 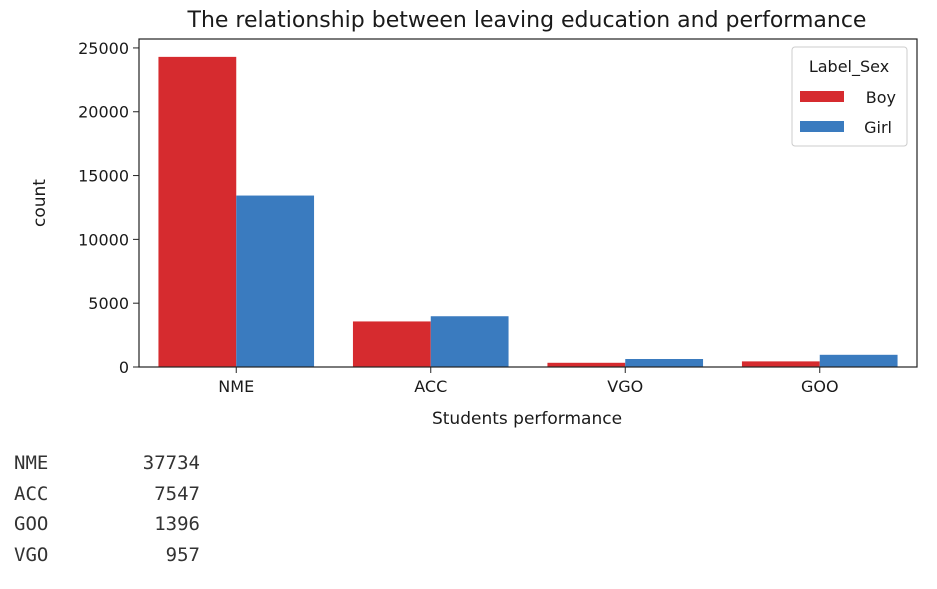 What do you see at coordinates (103, 48) in the screenshot?
I see `y-tick-label: 25000` at bounding box center [103, 48].